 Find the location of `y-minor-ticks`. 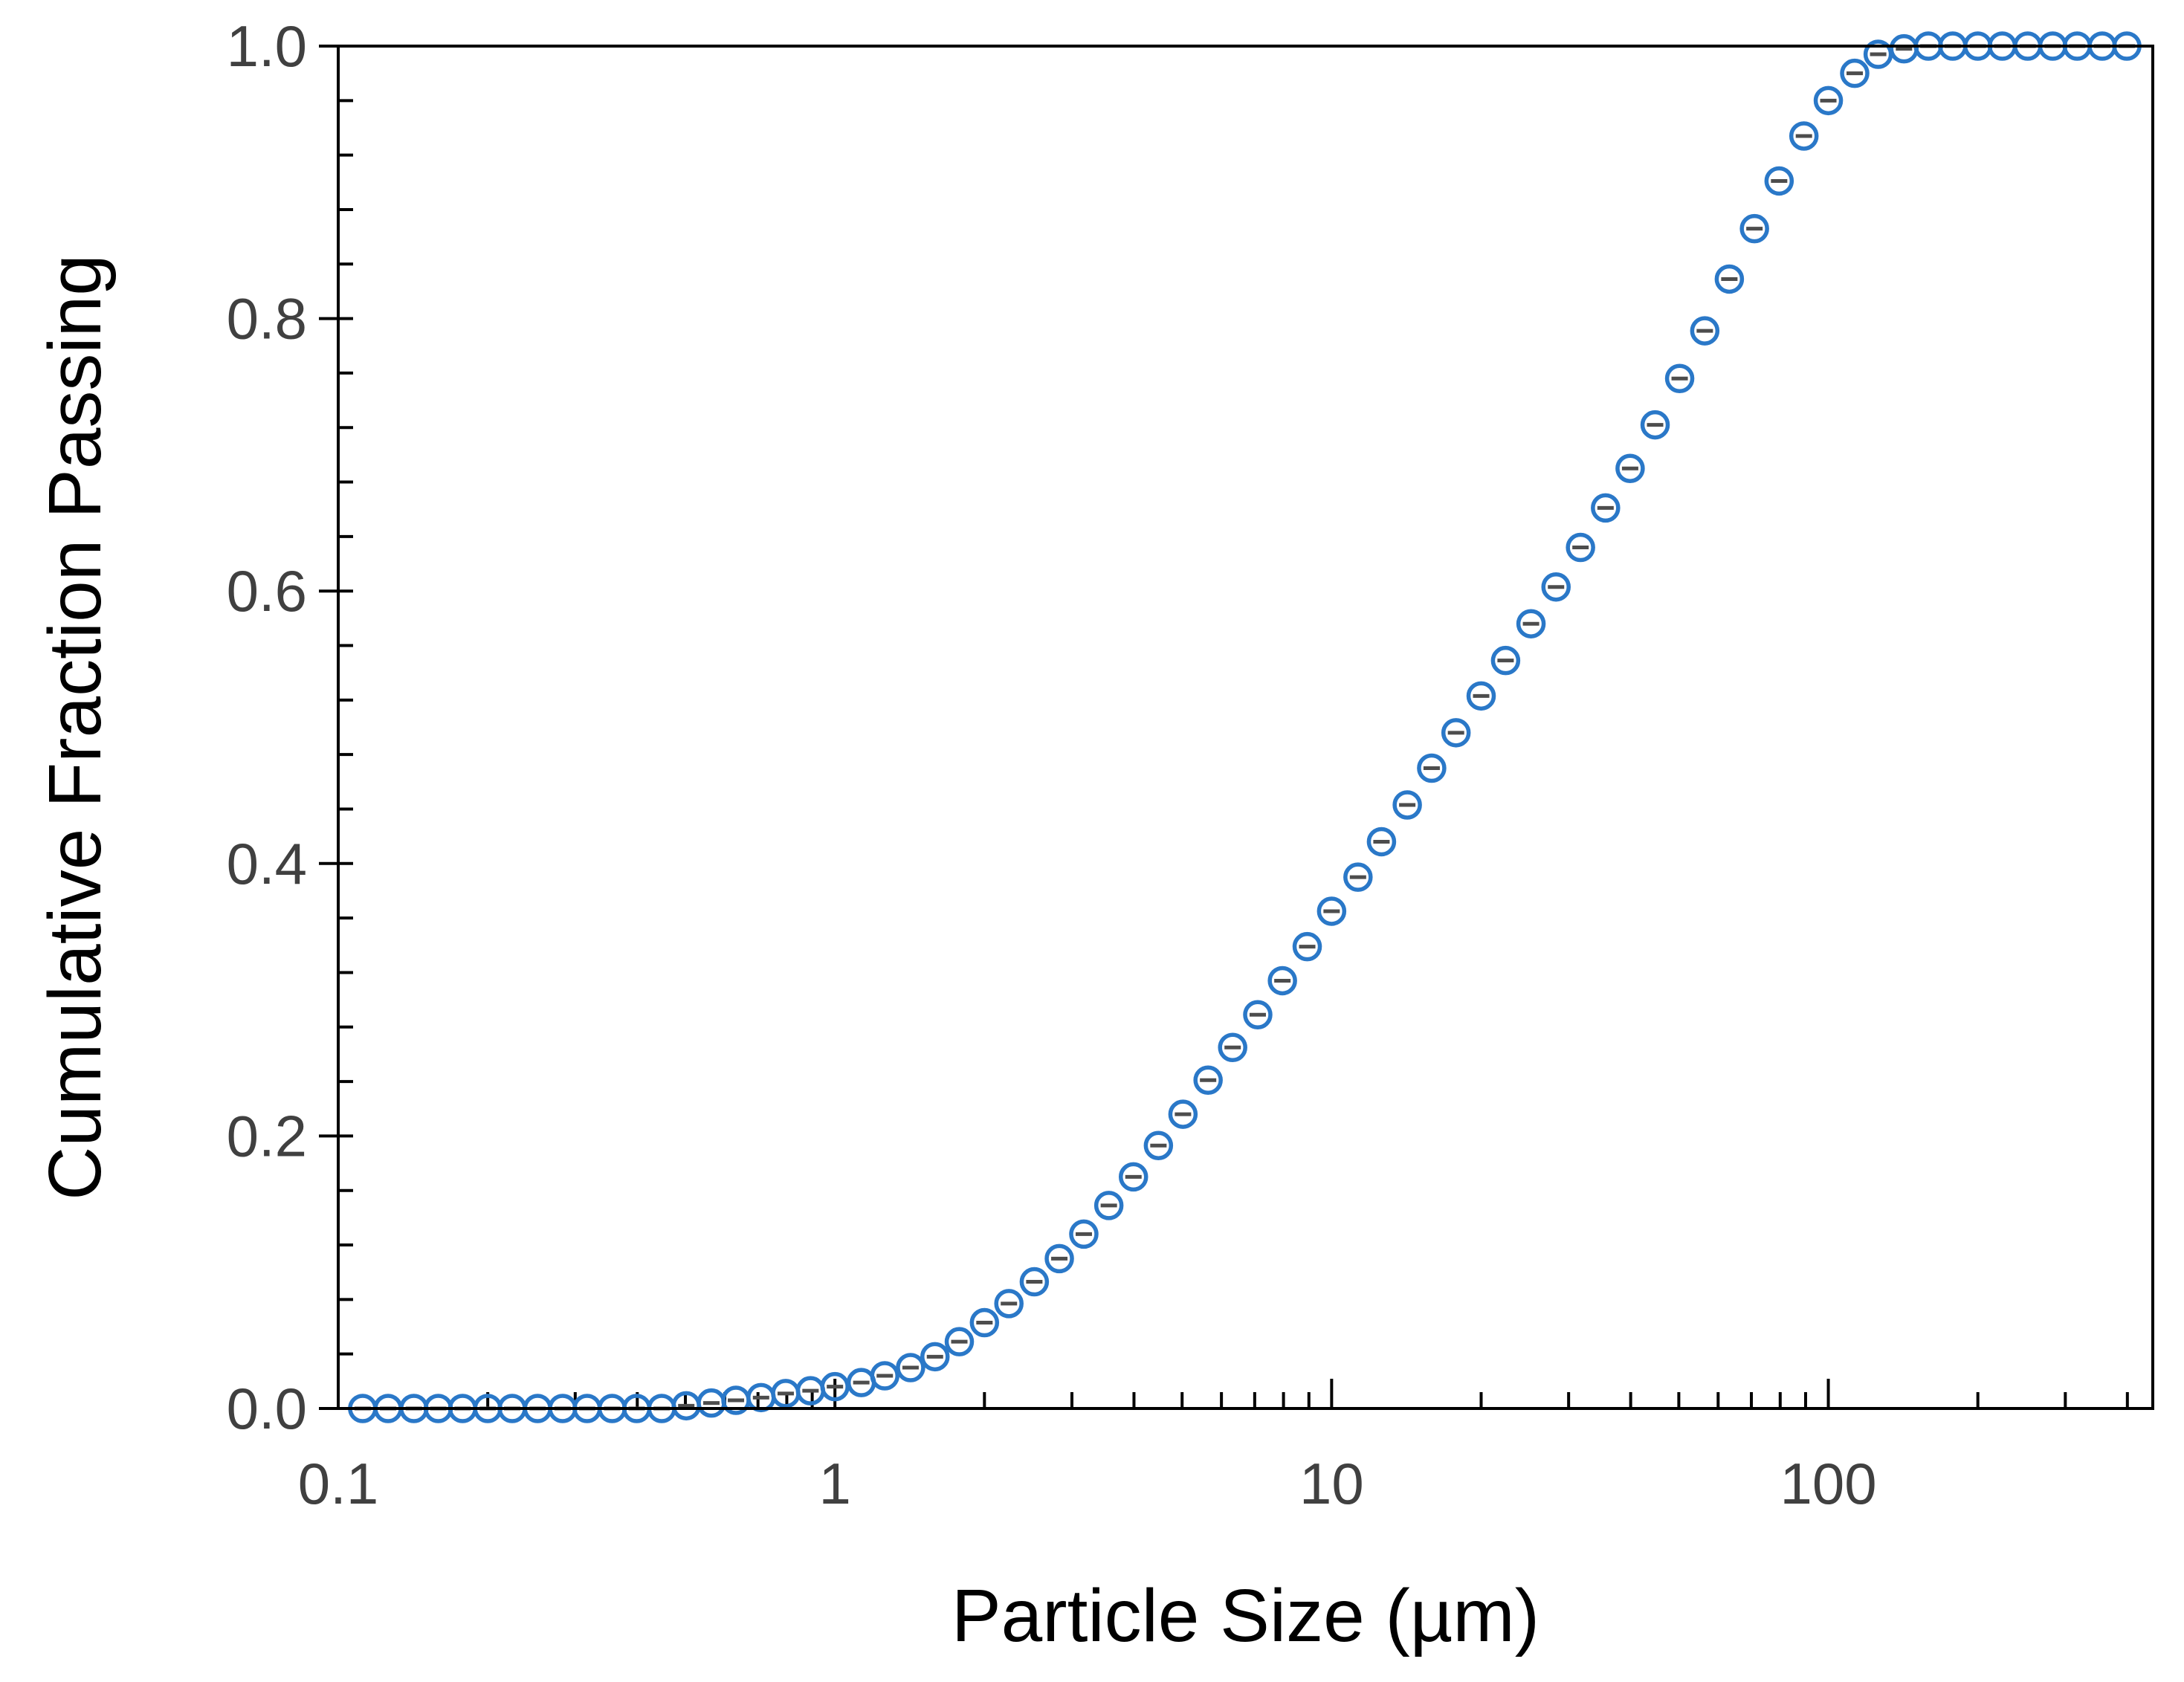

y-minor-ticks is located at coordinates (346, 727).